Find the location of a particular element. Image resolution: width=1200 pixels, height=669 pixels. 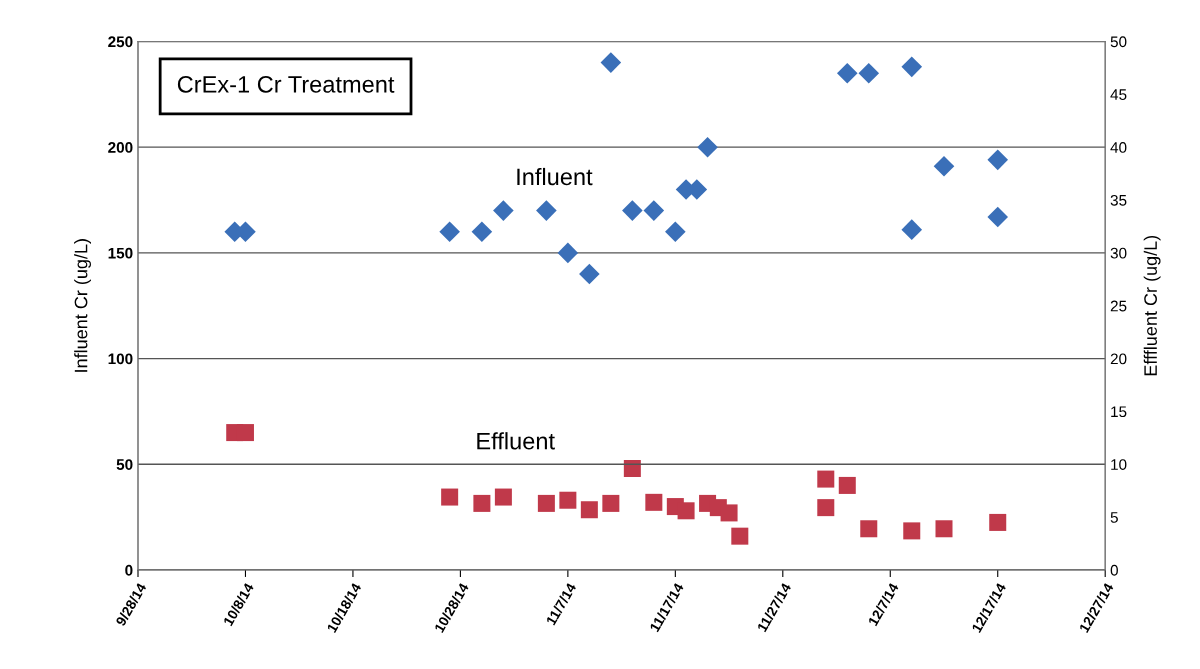

y-tick-label: 150 is located at coordinates (120, 253).